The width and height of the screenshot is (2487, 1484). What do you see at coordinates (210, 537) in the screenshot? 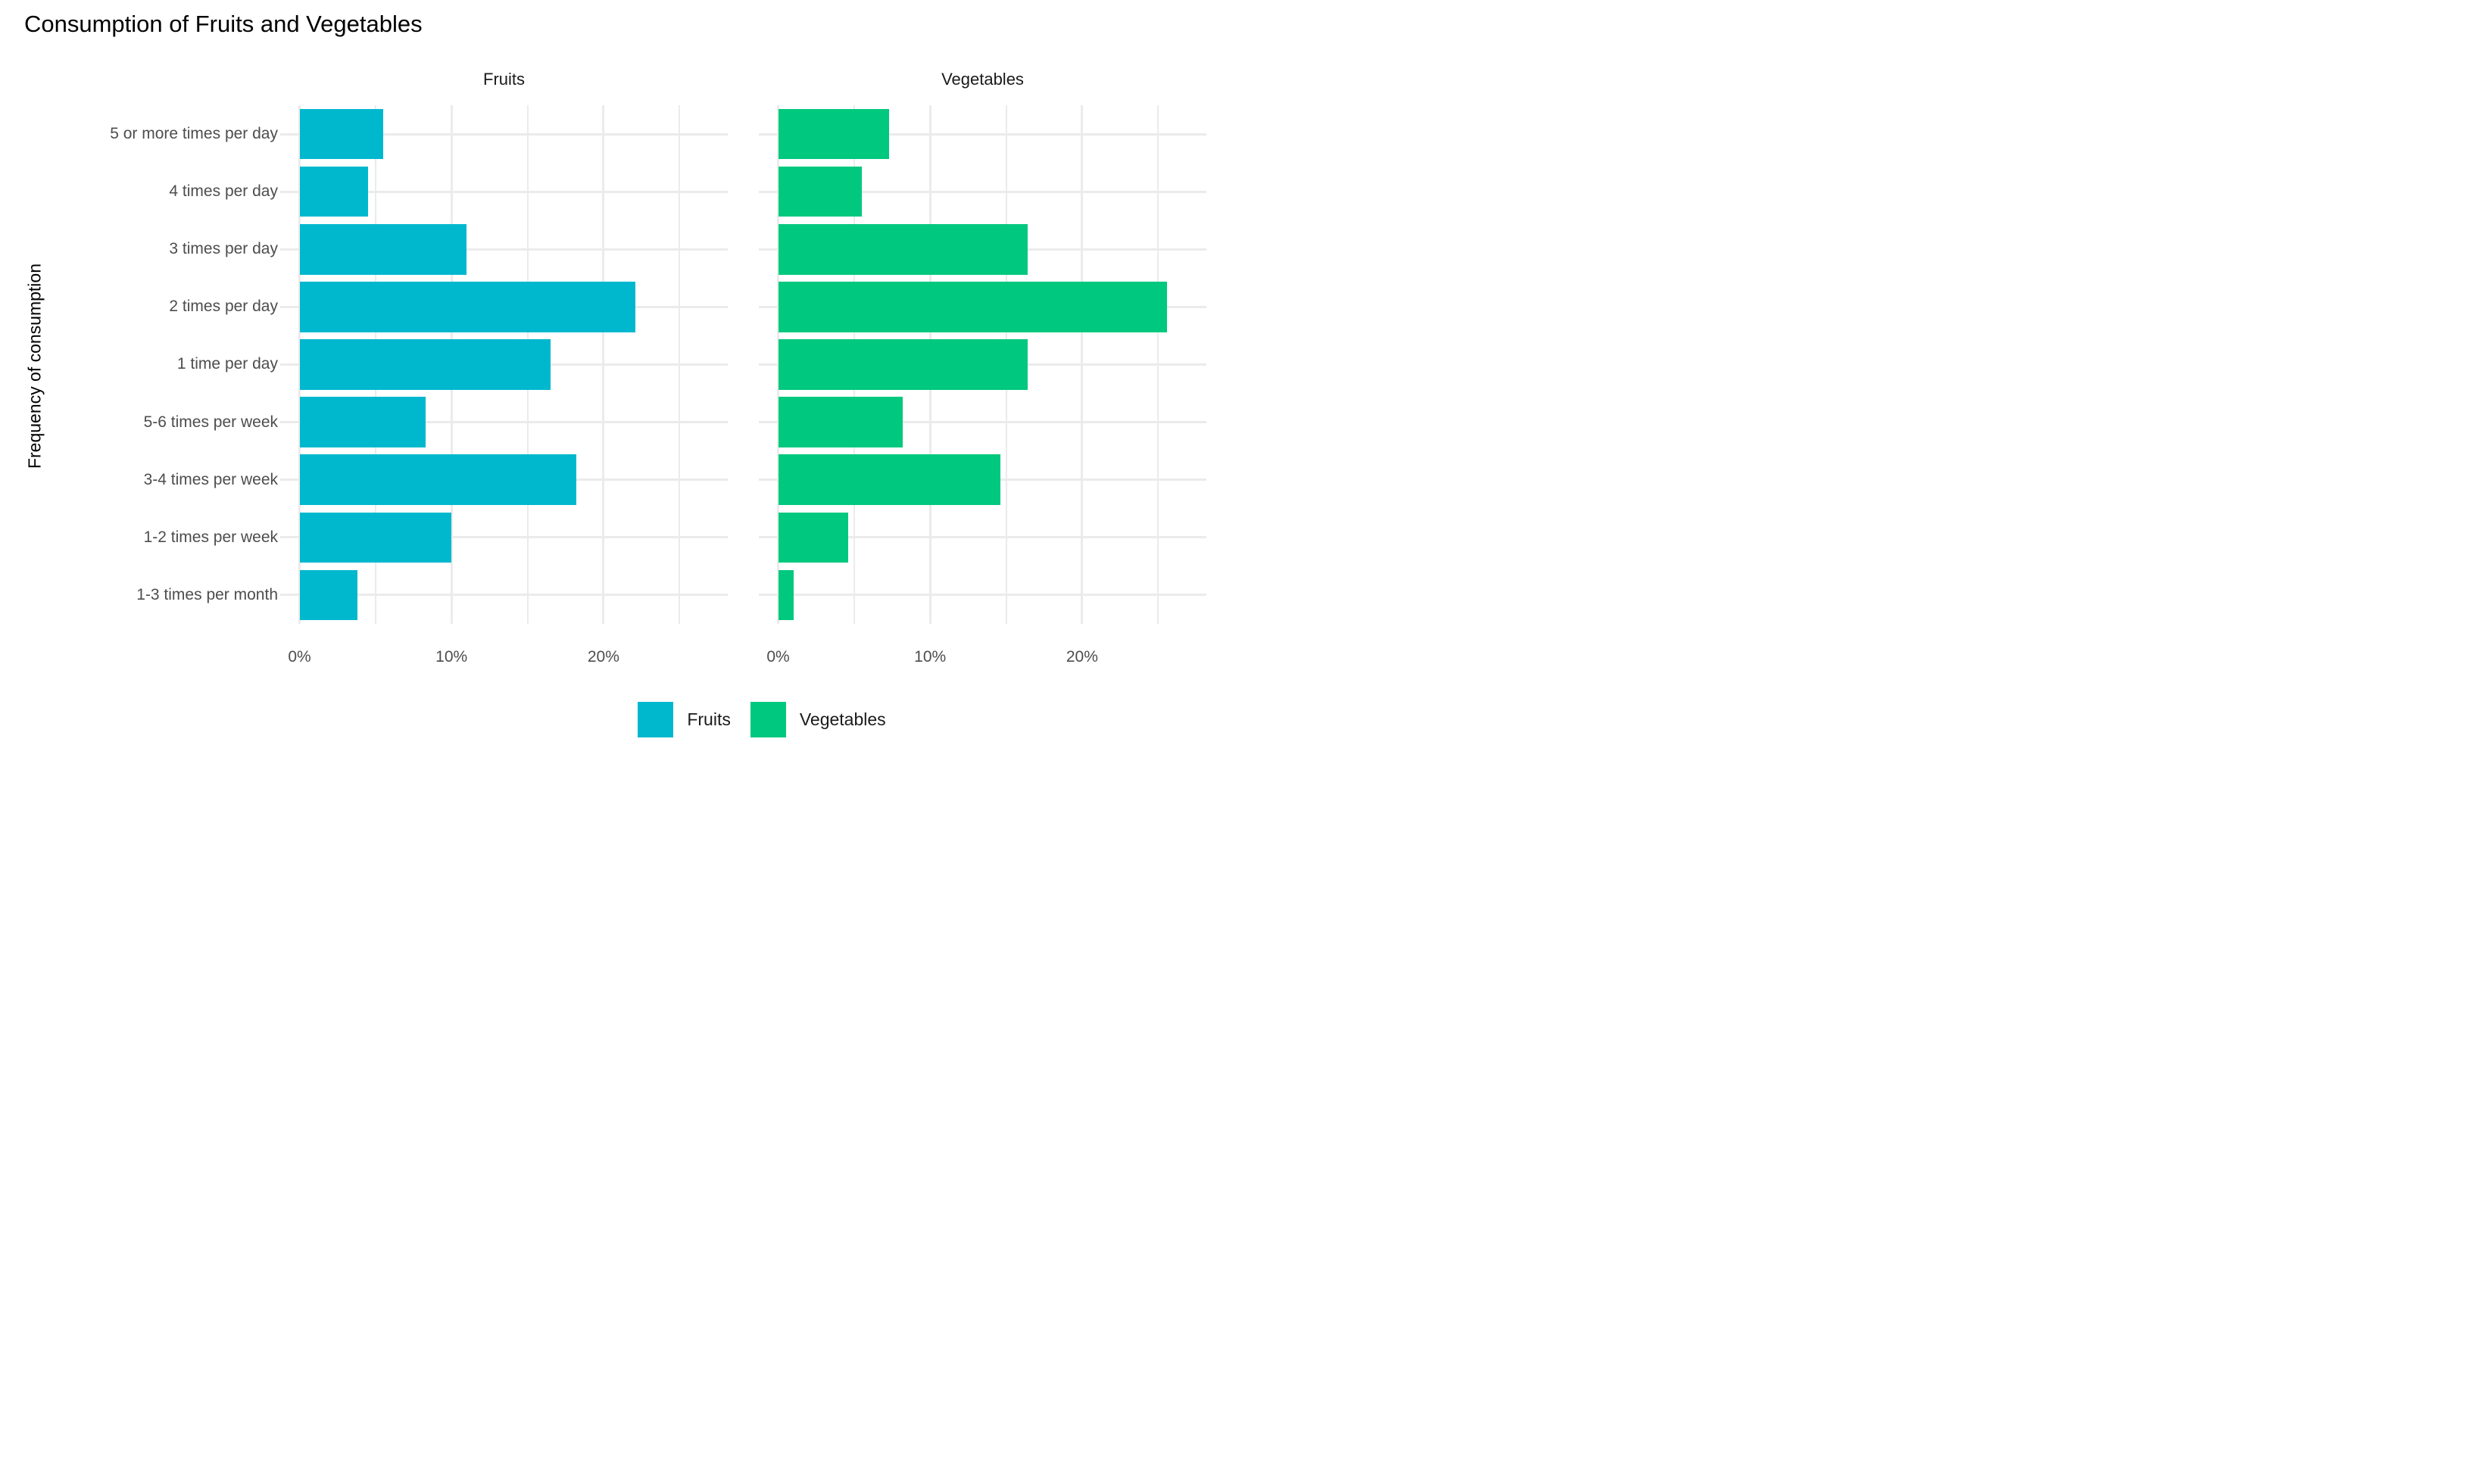
I see `y-tick-label: 1-2 times per week` at bounding box center [210, 537].